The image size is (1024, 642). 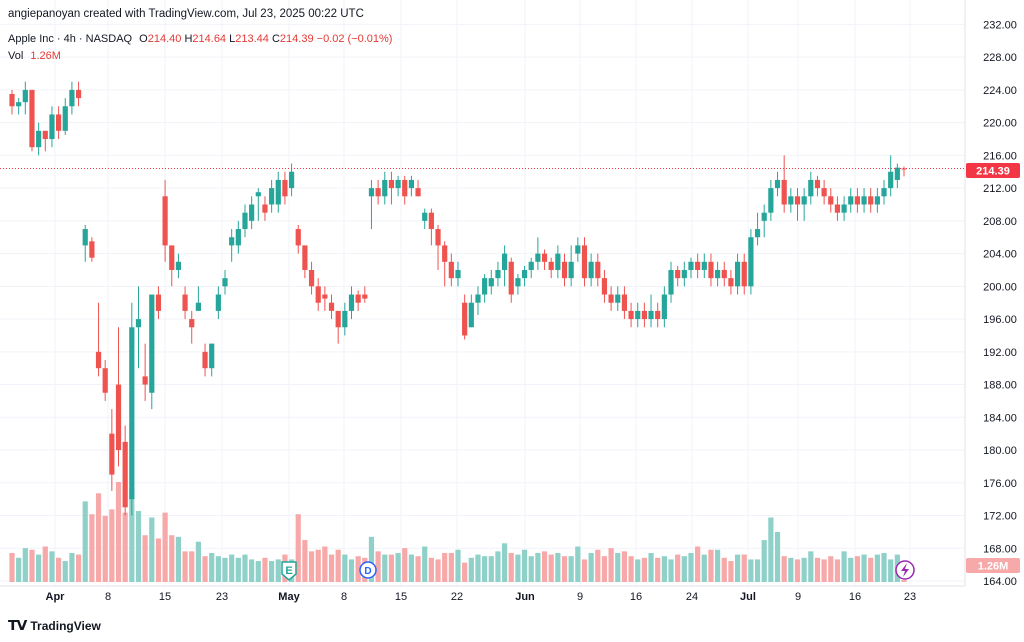 I want to click on time-tick-label: May, so click(x=289, y=597).